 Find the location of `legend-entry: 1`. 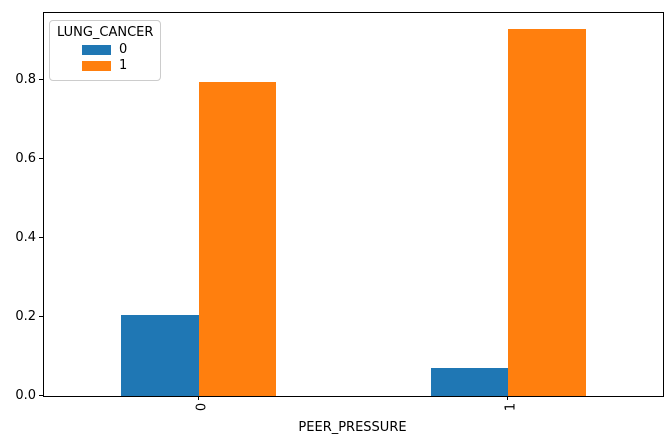

legend-entry: 1 is located at coordinates (118, 65).